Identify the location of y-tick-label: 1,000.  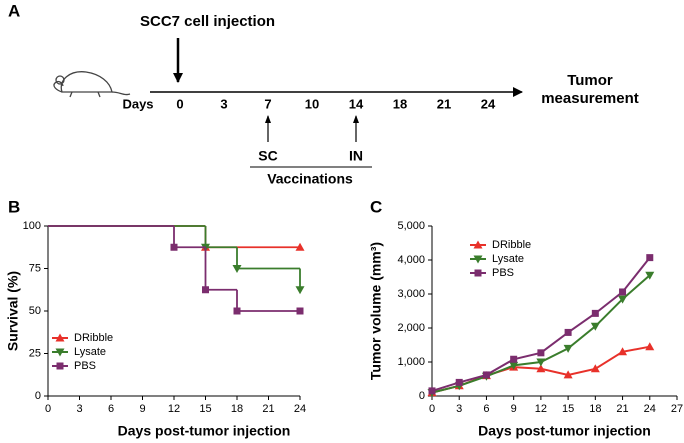
(411, 362).